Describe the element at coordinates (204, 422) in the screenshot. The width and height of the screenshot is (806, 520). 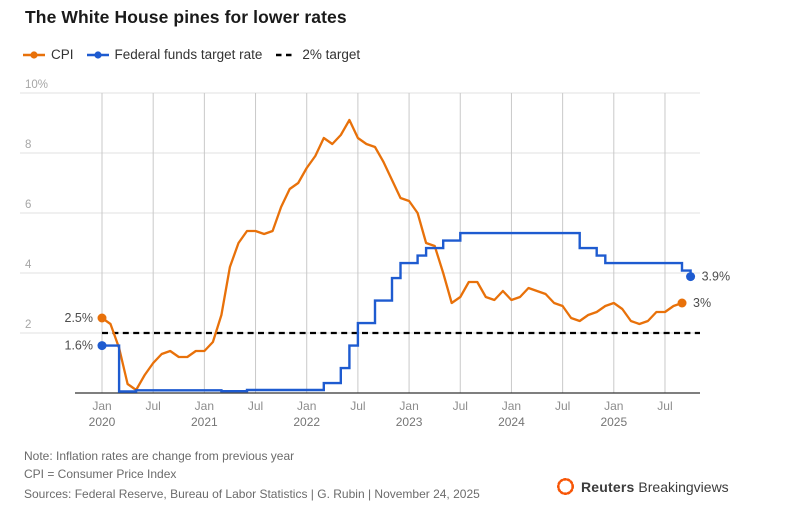
I see `x-tick-year: 2021` at that location.